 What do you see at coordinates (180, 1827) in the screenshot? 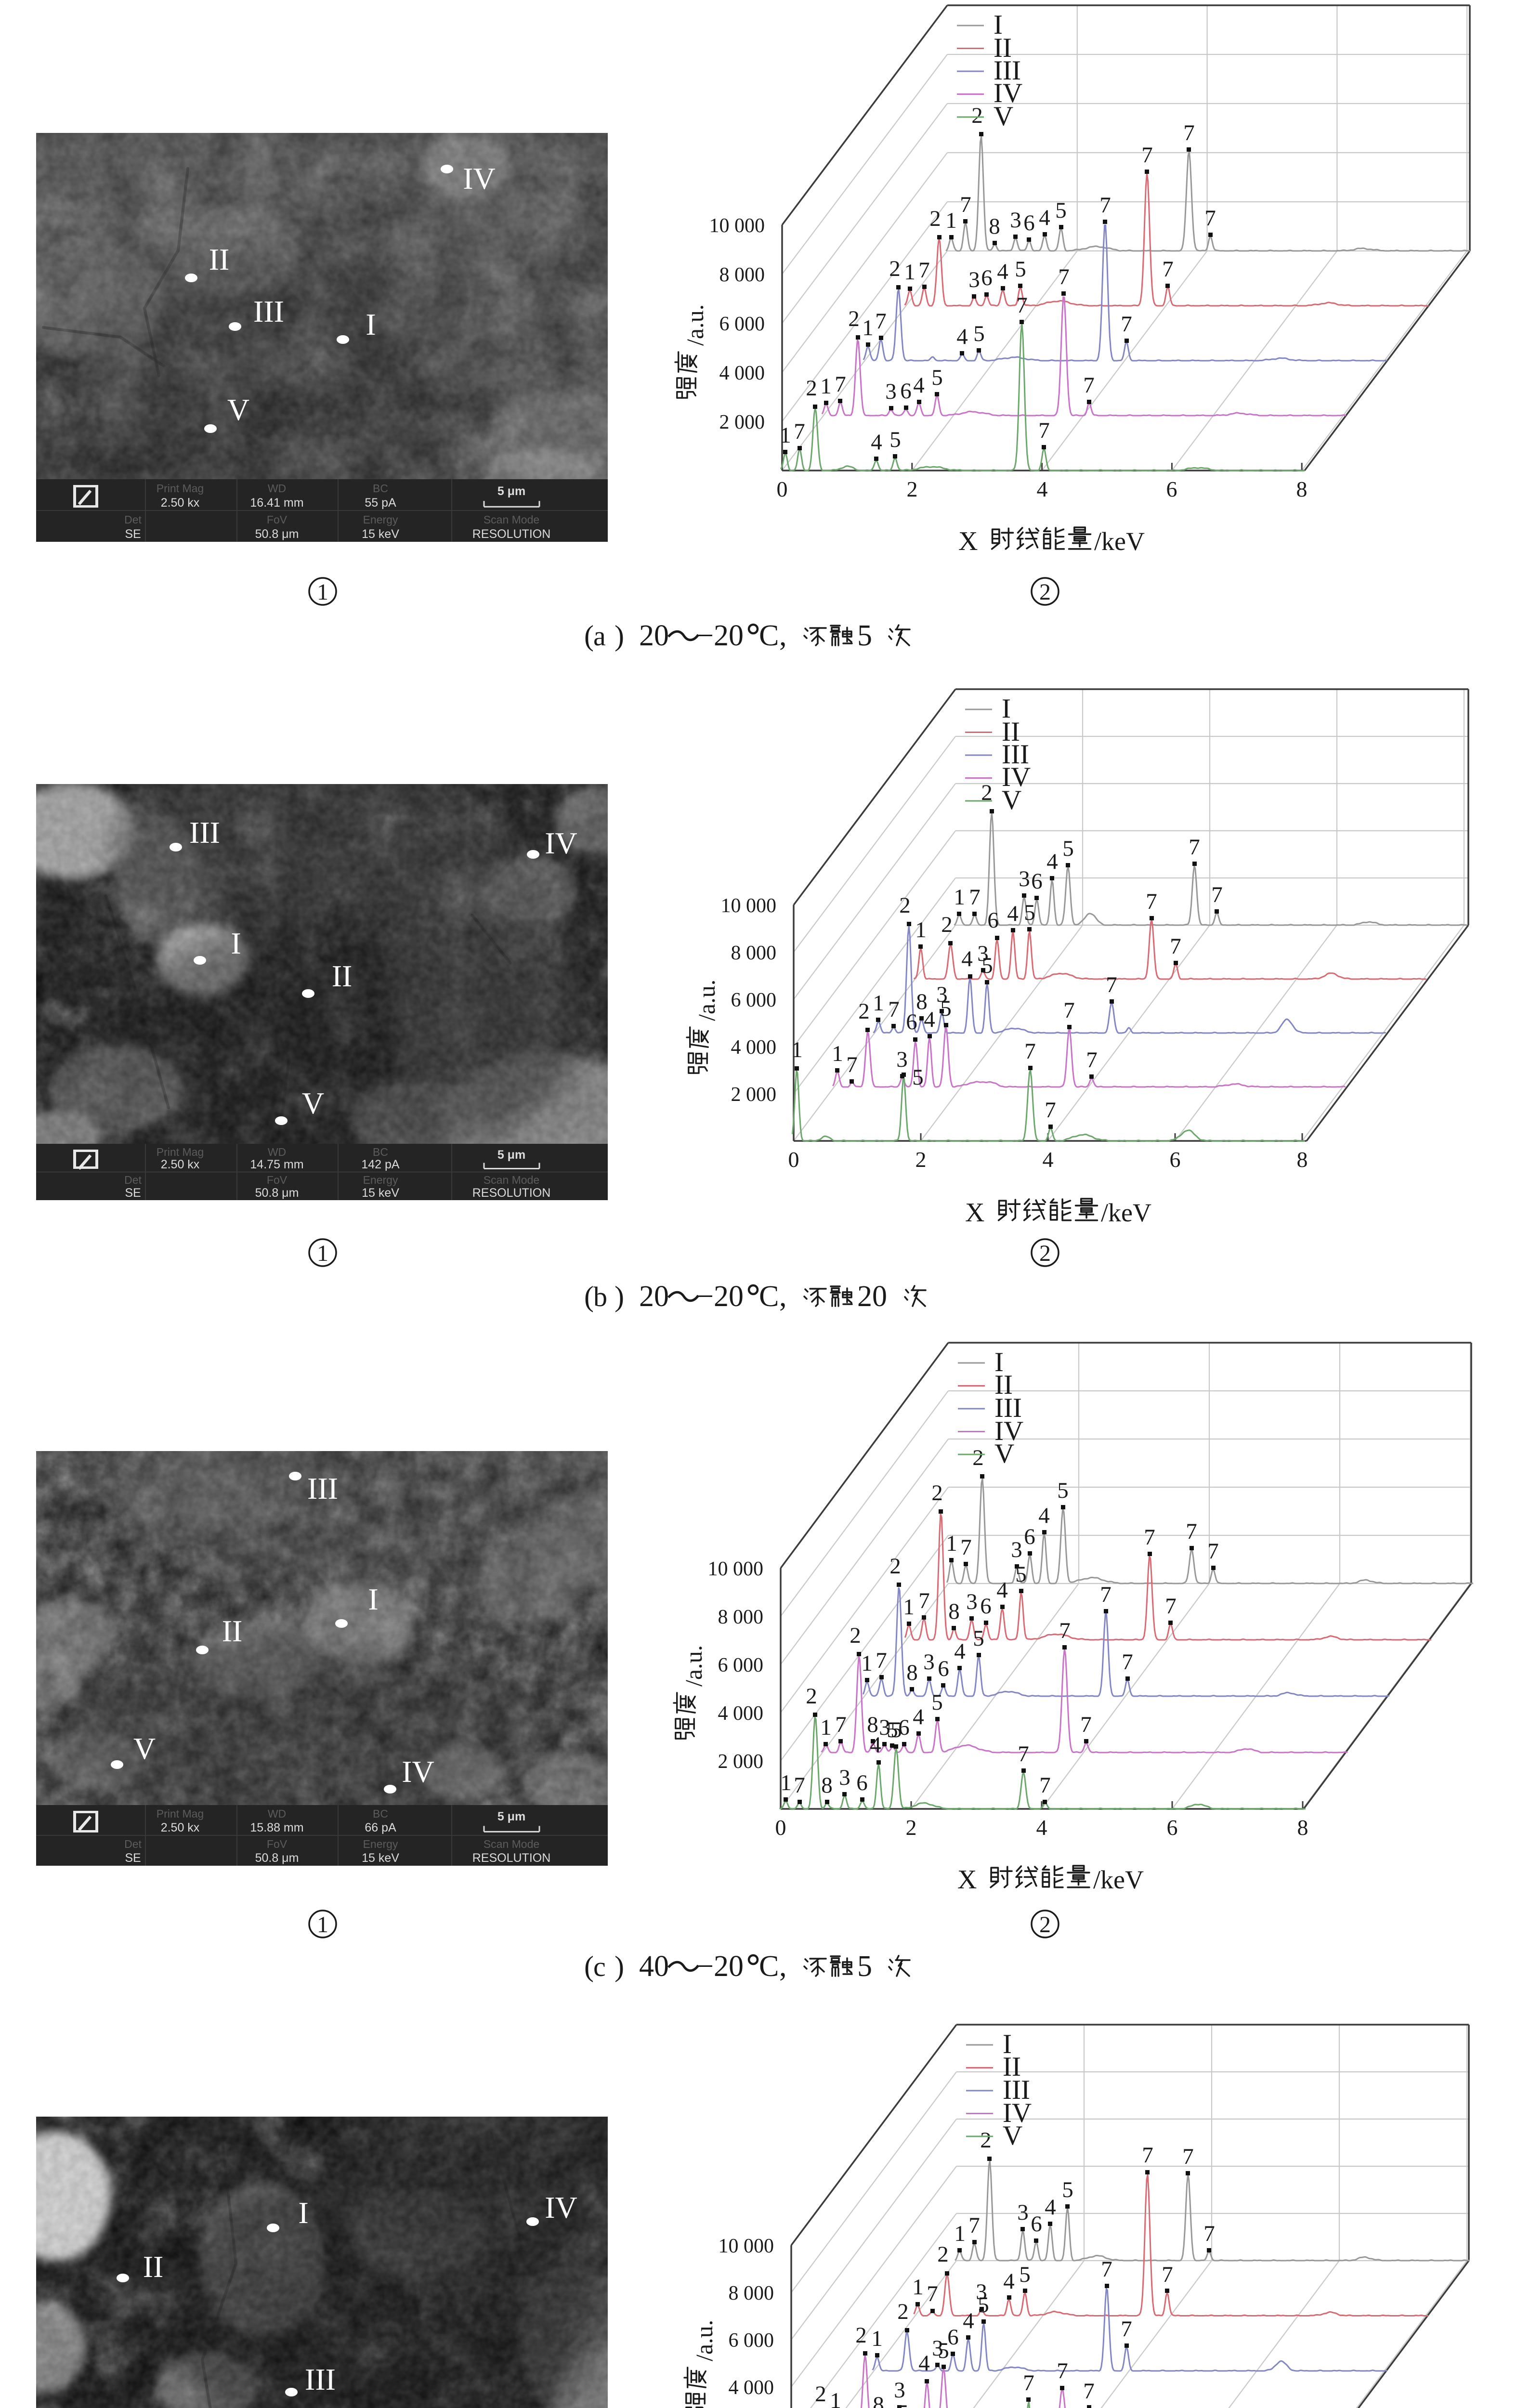
I see `svg-text: 2.50 kx` at bounding box center [180, 1827].